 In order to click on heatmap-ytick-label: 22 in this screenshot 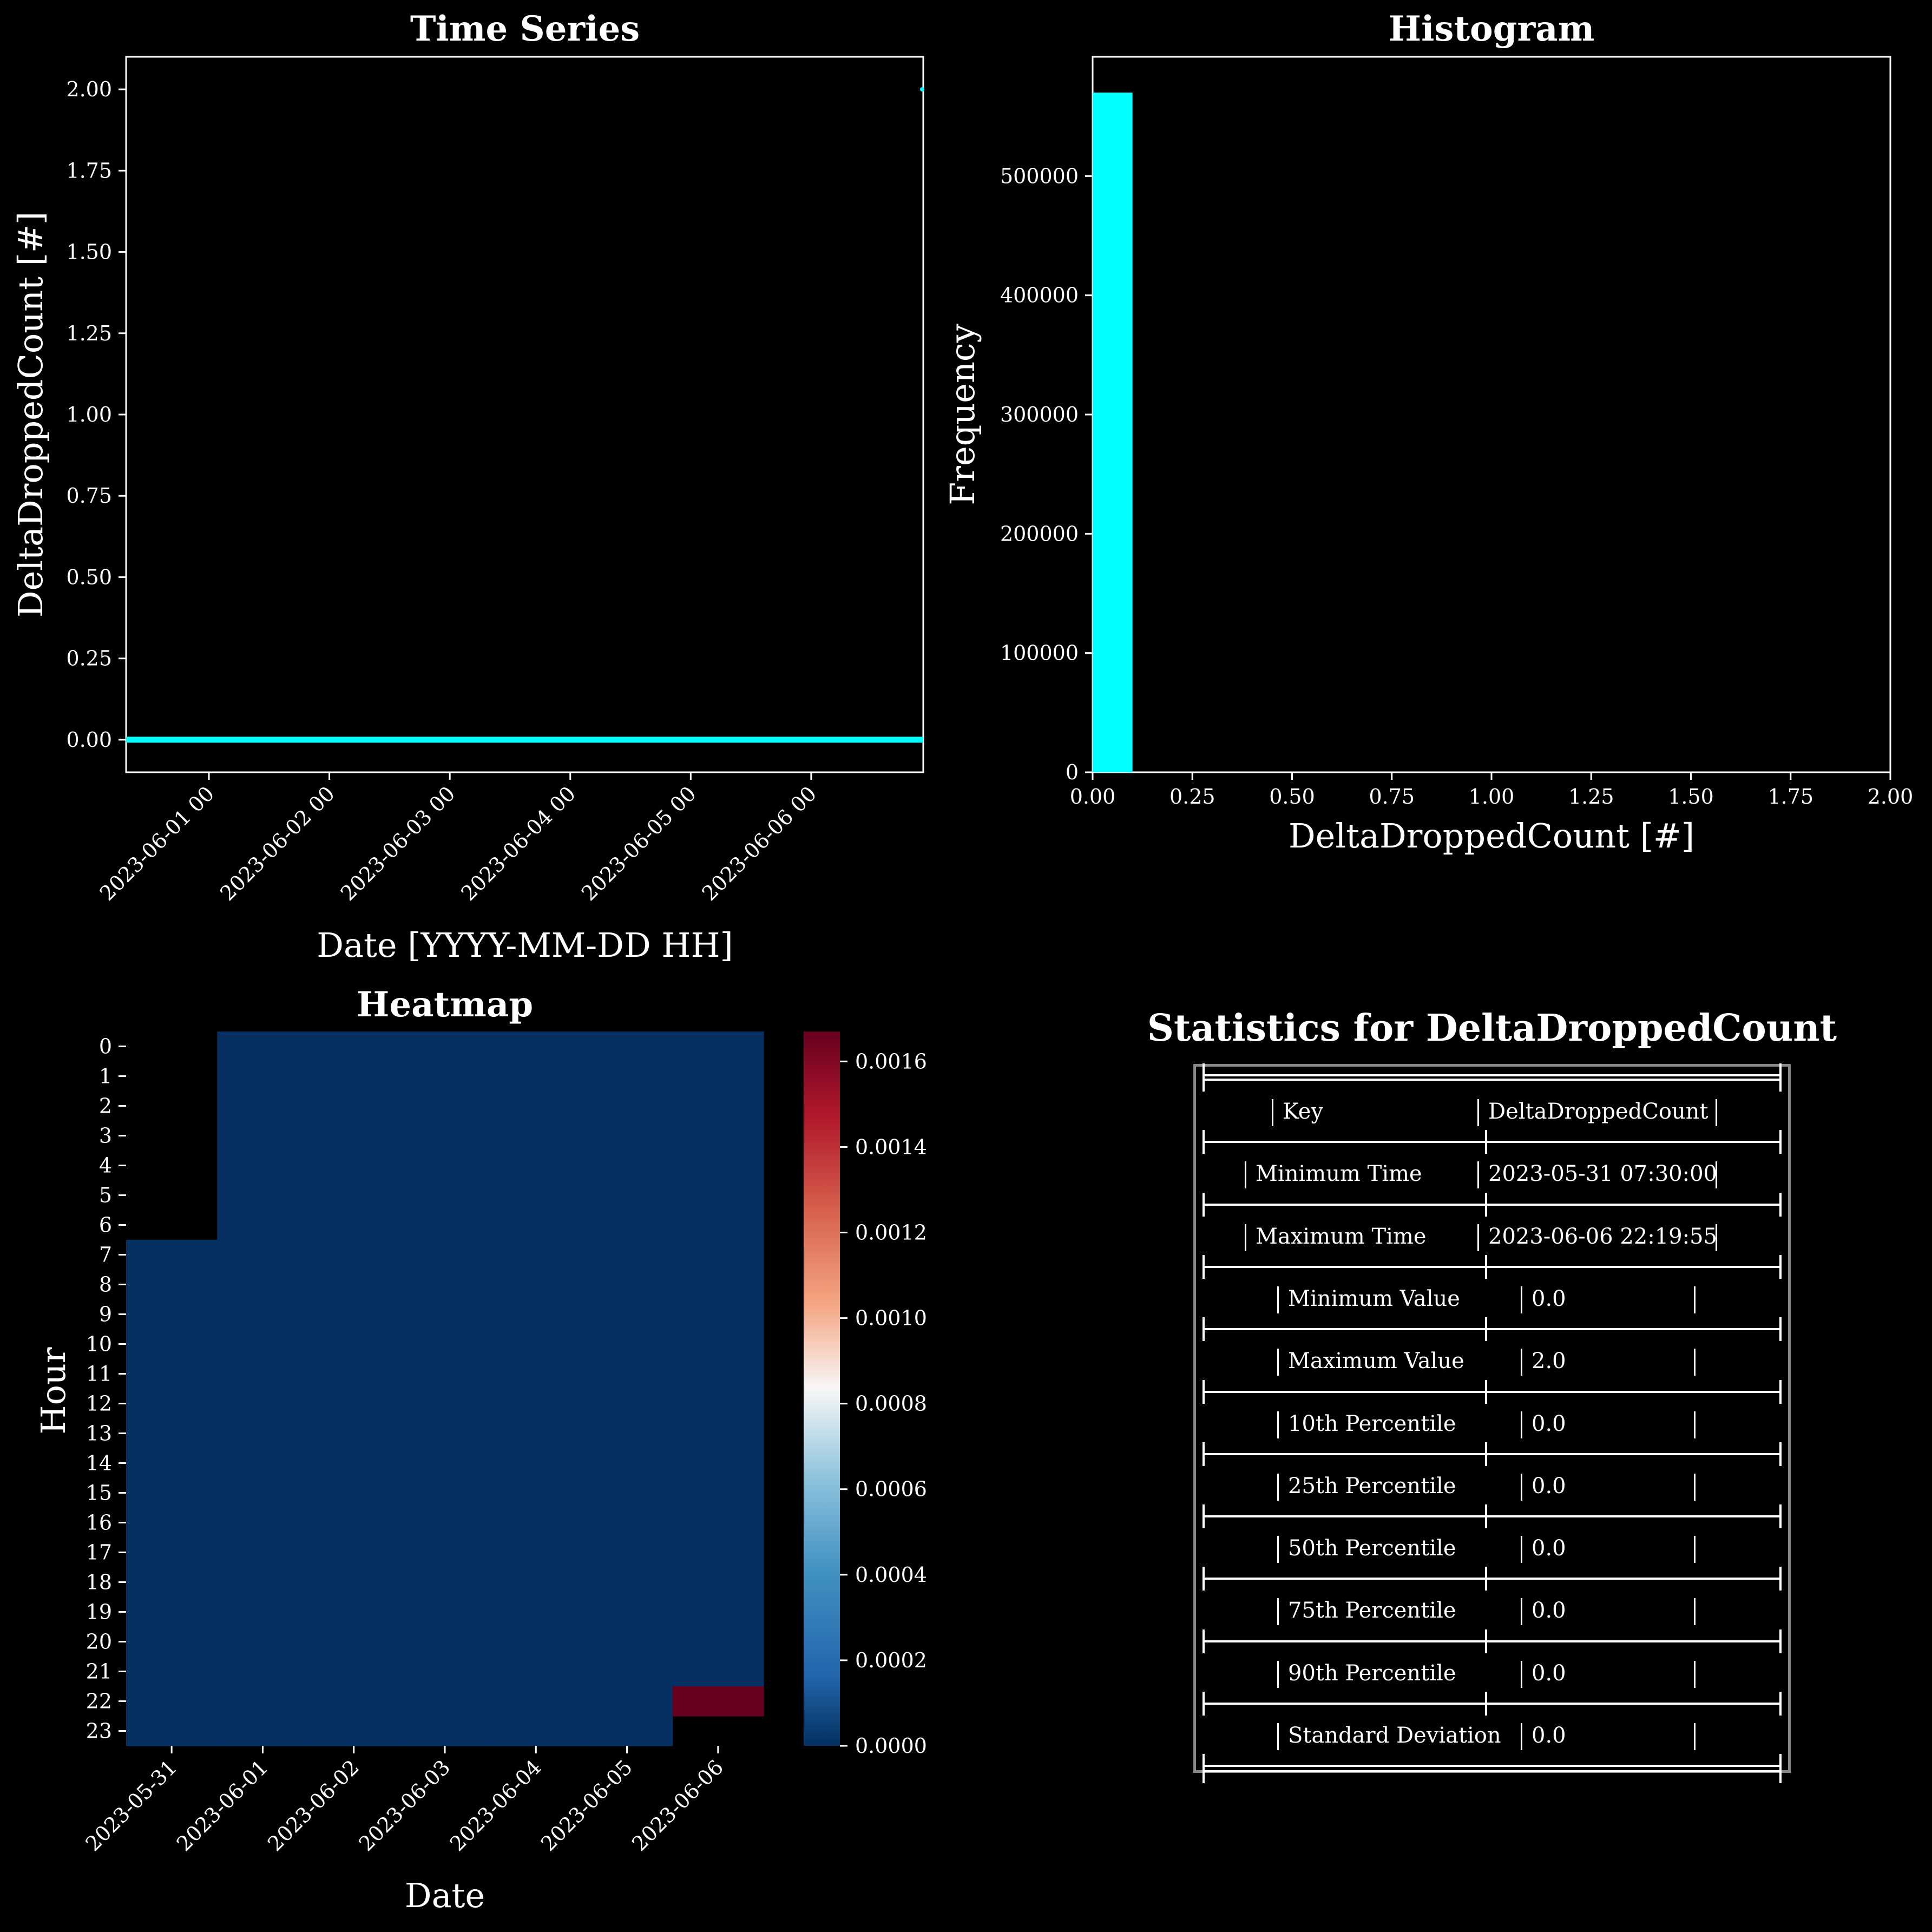, I will do `click(99, 1701)`.